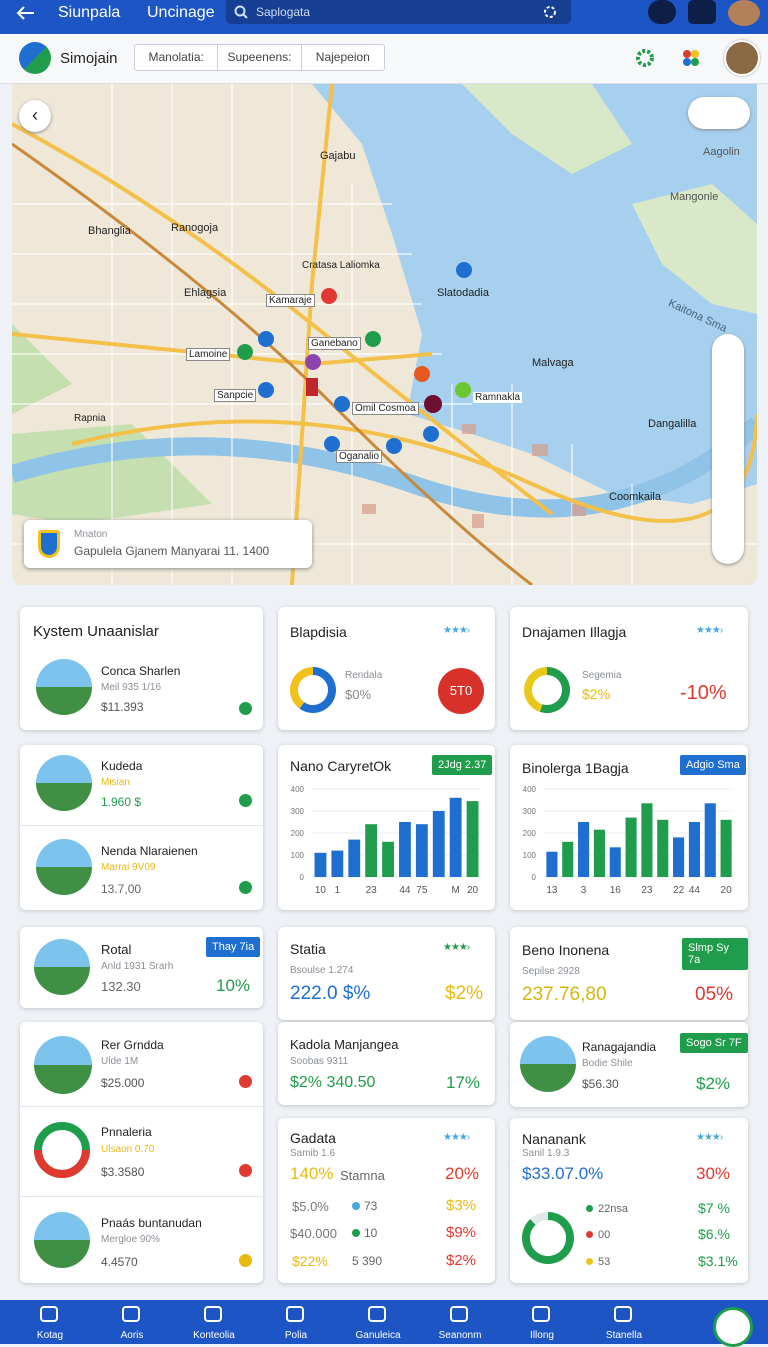 This screenshot has height=1347, width=768. I want to click on map-tools, so click(728, 449).